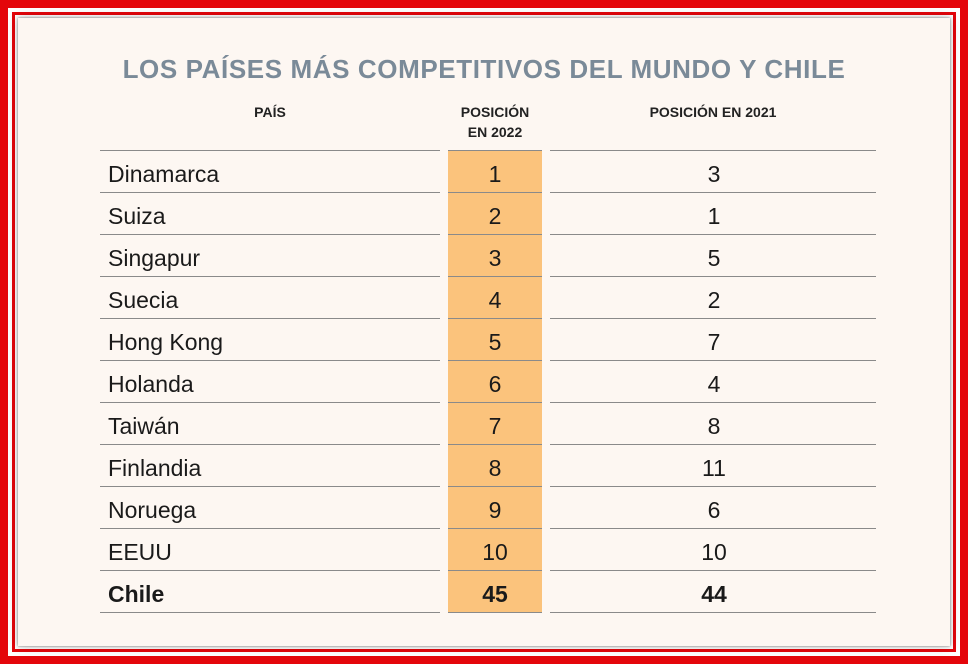 This screenshot has width=968, height=664. Describe the element at coordinates (714, 594) in the screenshot. I see `cell-position-2021: 44` at that location.